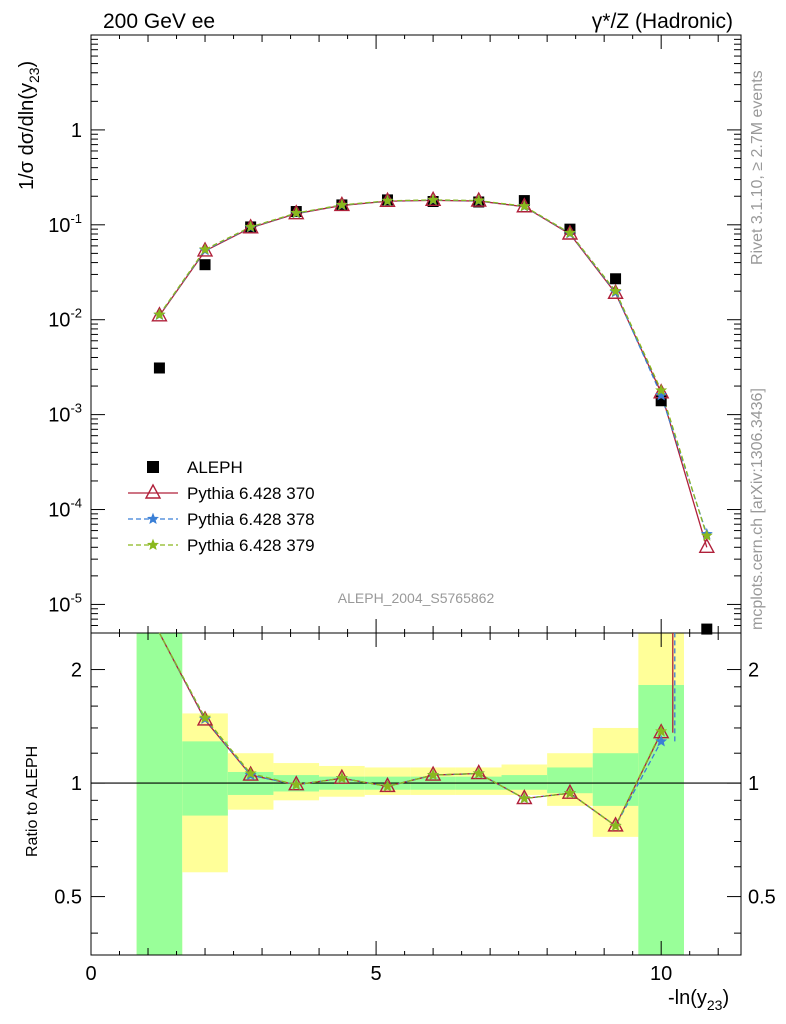 The height and width of the screenshot is (1024, 786). I want to click on side-label-top: Rivet 3.1.10, ≥ 2.7M events, so click(757, 167).